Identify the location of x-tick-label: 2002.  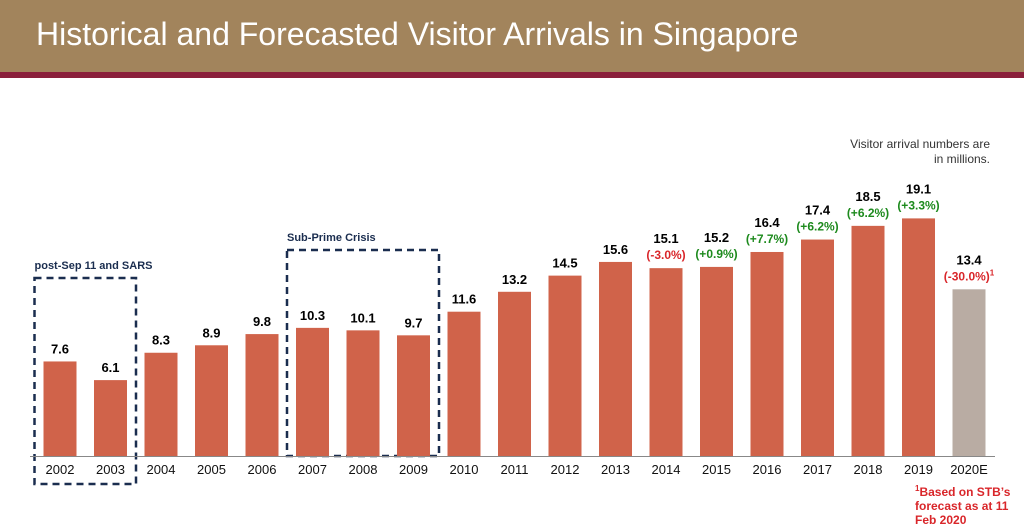
(60, 469).